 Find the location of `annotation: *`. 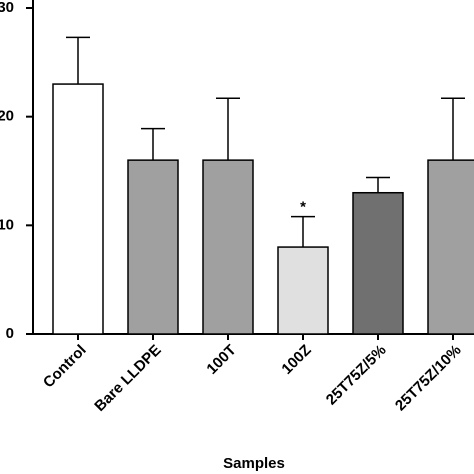

annotation: * is located at coordinates (303, 207).